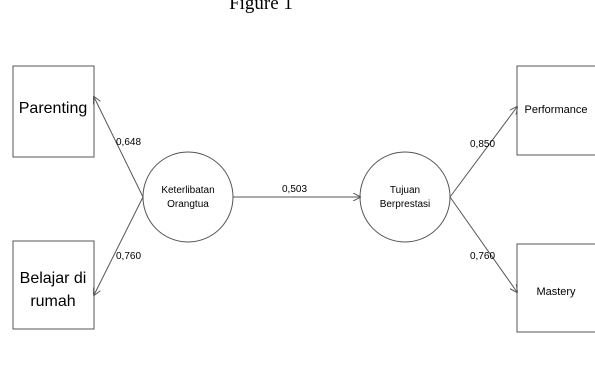  What do you see at coordinates (294, 189) in the screenshot?
I see `coef-keterlibatan-tujuan: 0,503` at bounding box center [294, 189].